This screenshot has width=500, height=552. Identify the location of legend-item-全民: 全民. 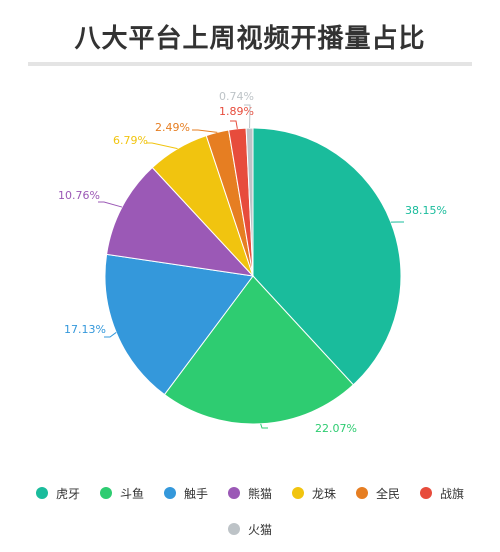
(378, 493).